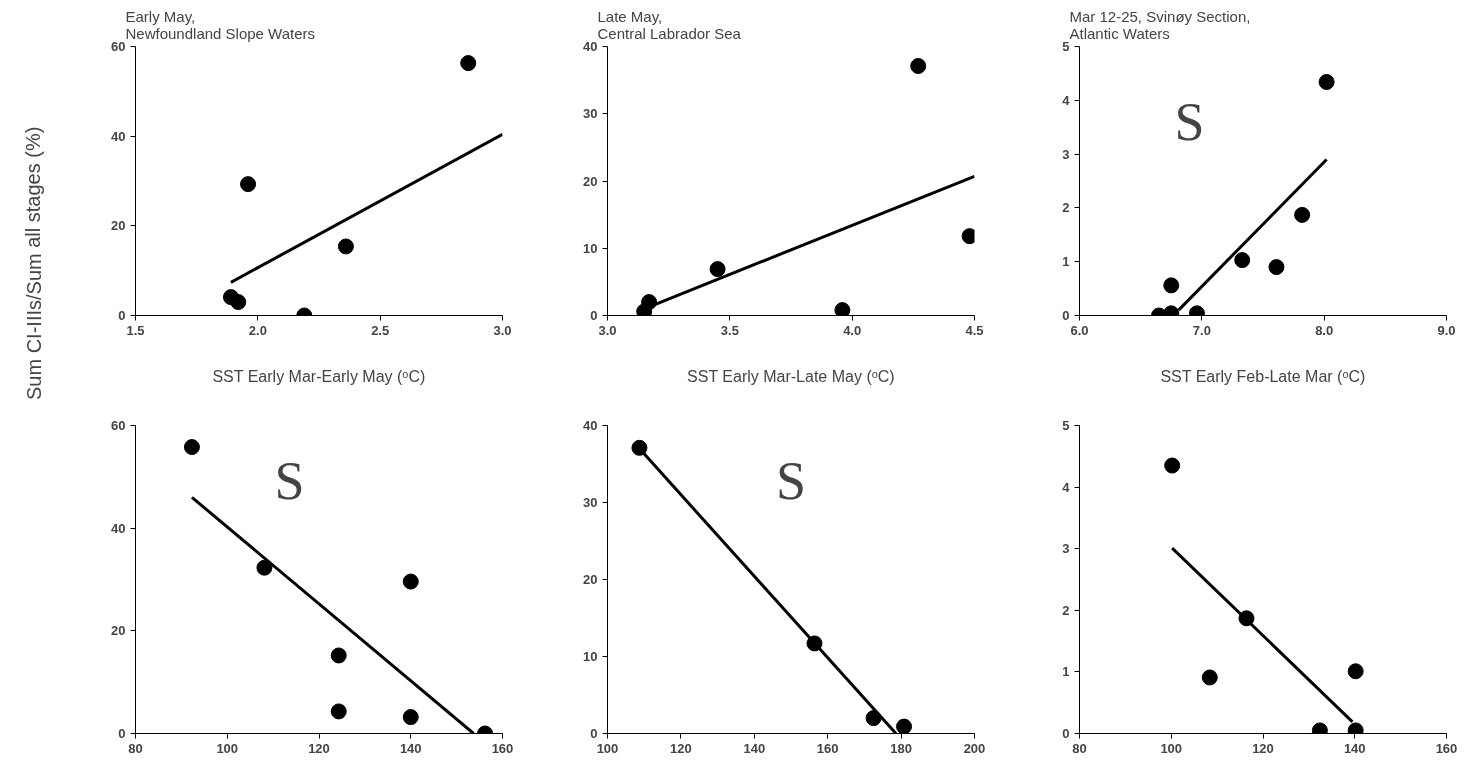 The width and height of the screenshot is (1477, 773). What do you see at coordinates (1079, 330) in the screenshot?
I see `x-tick-label: 6.0` at bounding box center [1079, 330].